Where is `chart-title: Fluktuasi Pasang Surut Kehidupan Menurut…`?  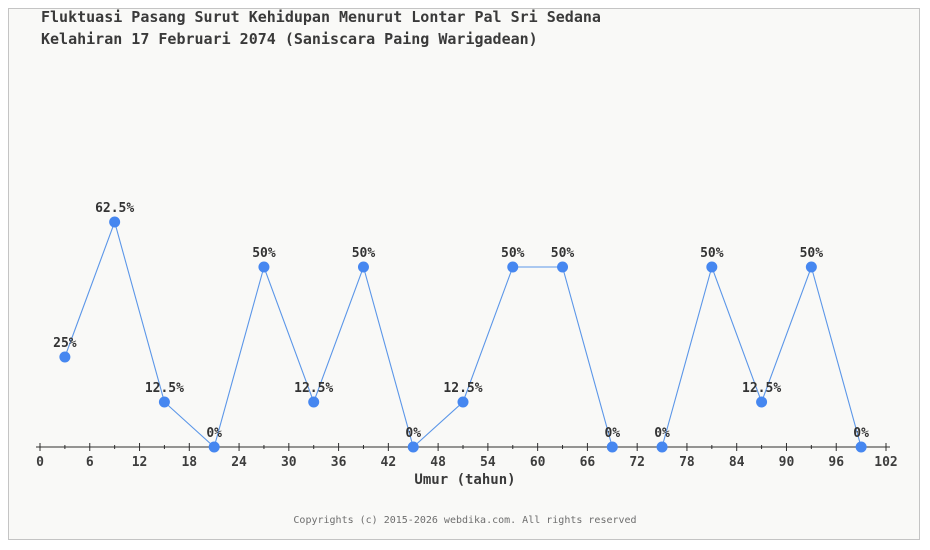
chart-title: Fluktuasi Pasang Surut Kehidupan Menurut… is located at coordinates (321, 28).